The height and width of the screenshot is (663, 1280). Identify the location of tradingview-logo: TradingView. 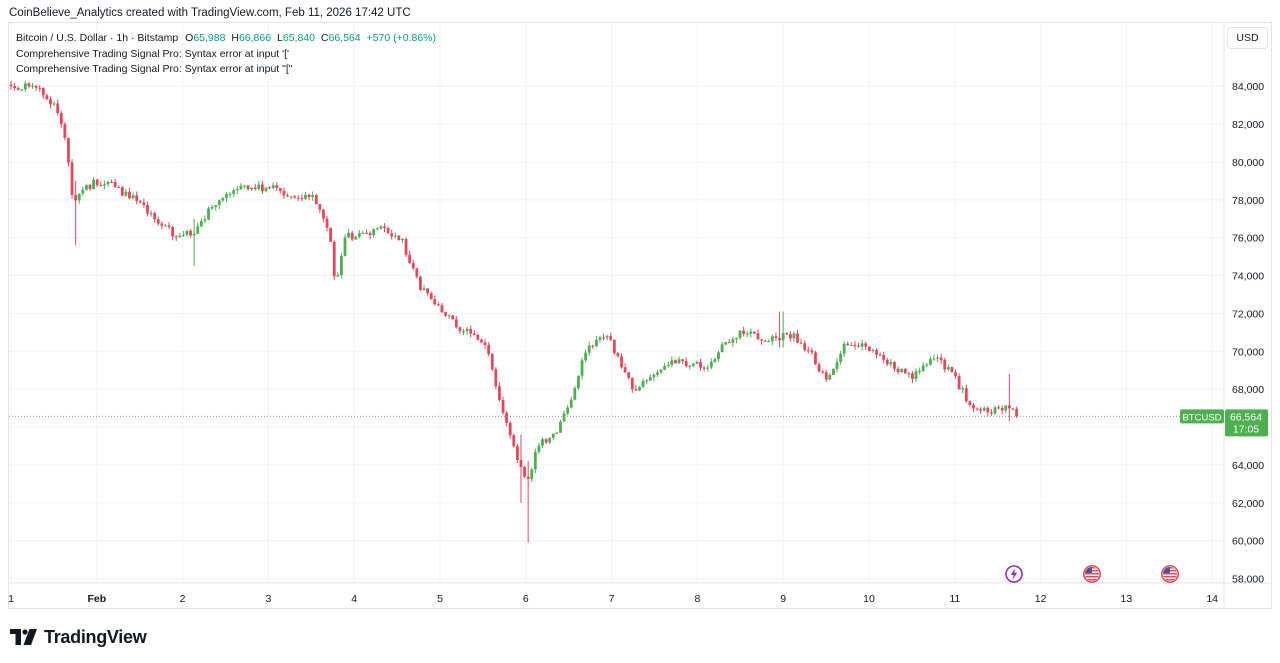
(78, 637).